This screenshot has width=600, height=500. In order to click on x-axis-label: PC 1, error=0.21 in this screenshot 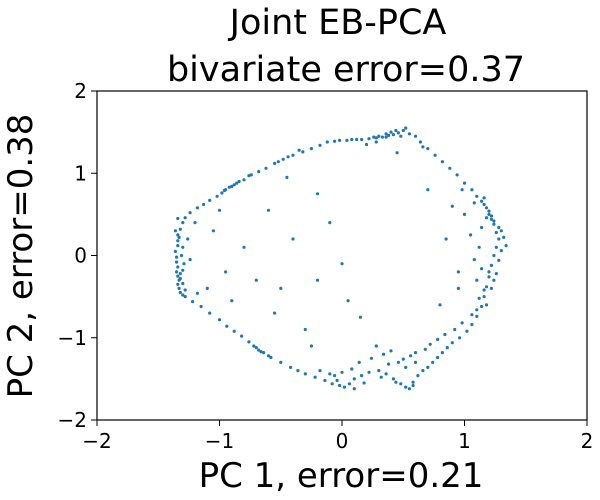, I will do `click(341, 476)`.